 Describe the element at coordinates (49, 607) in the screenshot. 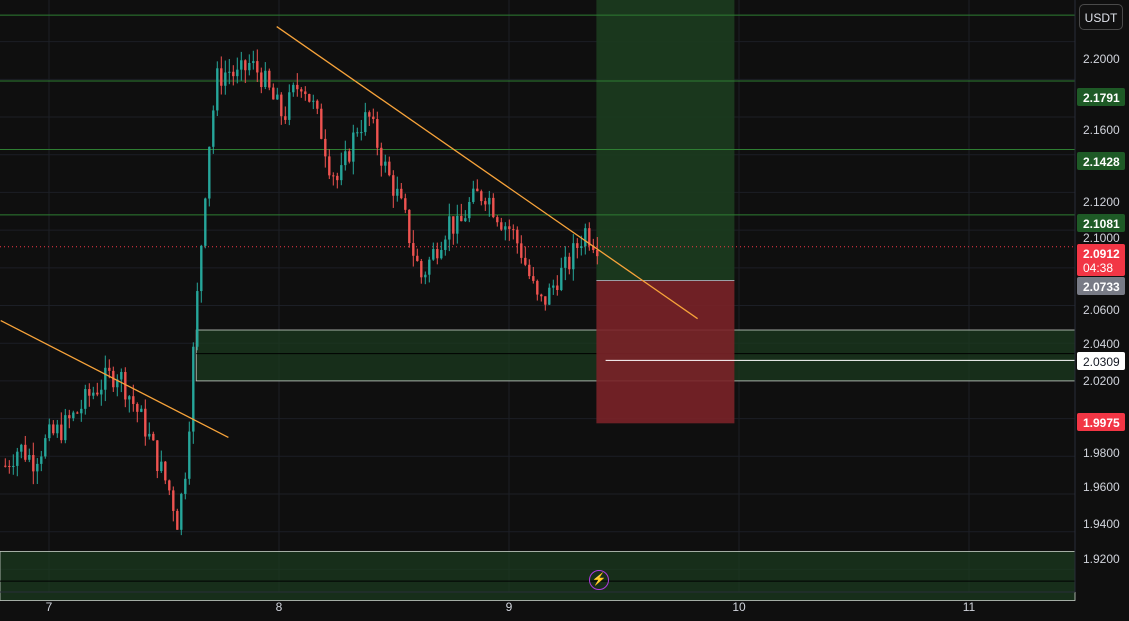

I see `time-tick: 7` at that location.